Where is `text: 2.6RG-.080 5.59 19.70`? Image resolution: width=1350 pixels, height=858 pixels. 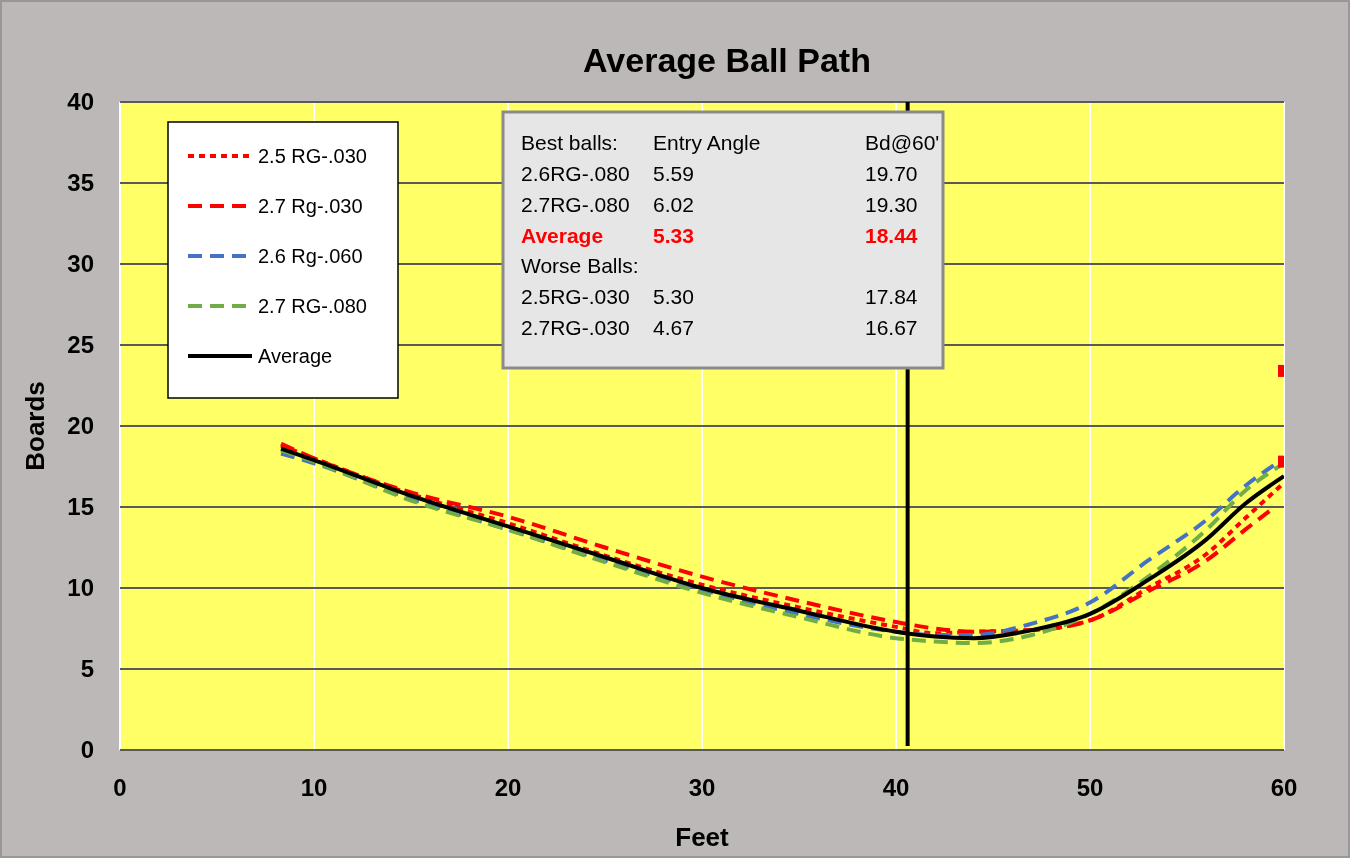 text: 2.6RG-.080 5.59 19.70 is located at coordinates (719, 173).